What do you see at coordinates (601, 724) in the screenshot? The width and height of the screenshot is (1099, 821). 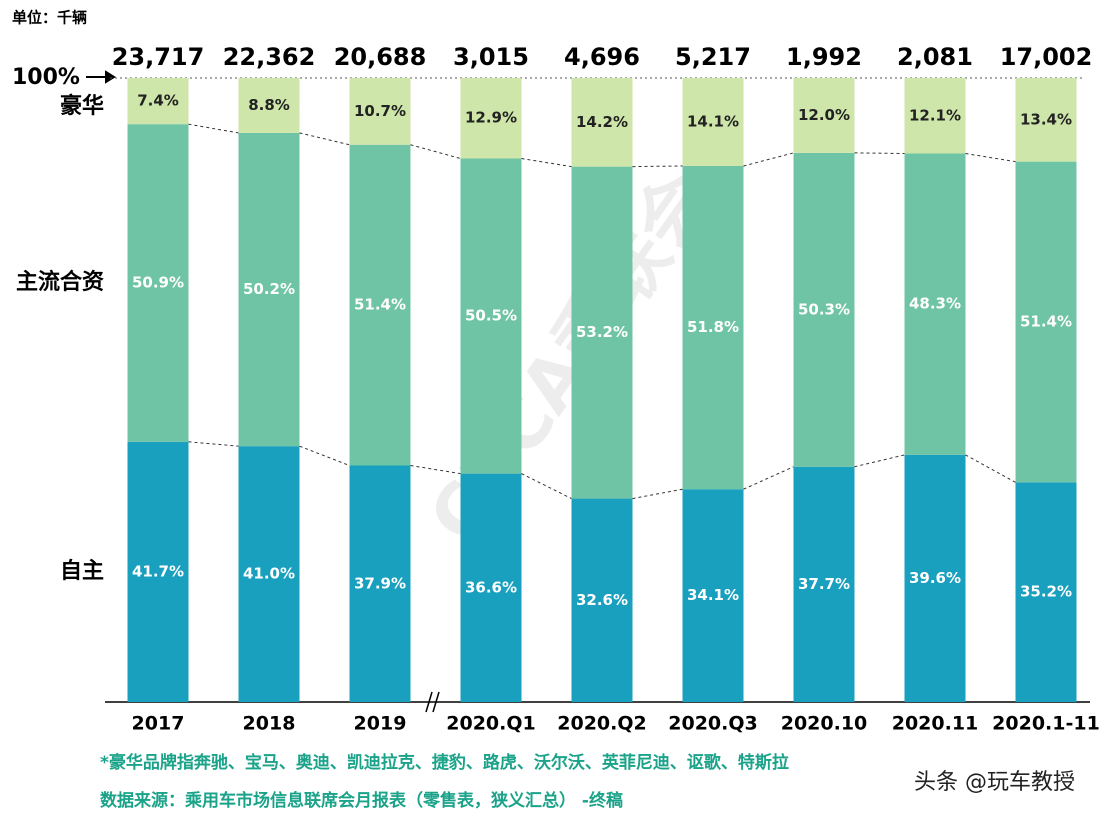 I see `x-tick-label: 2020.Q2` at bounding box center [601, 724].